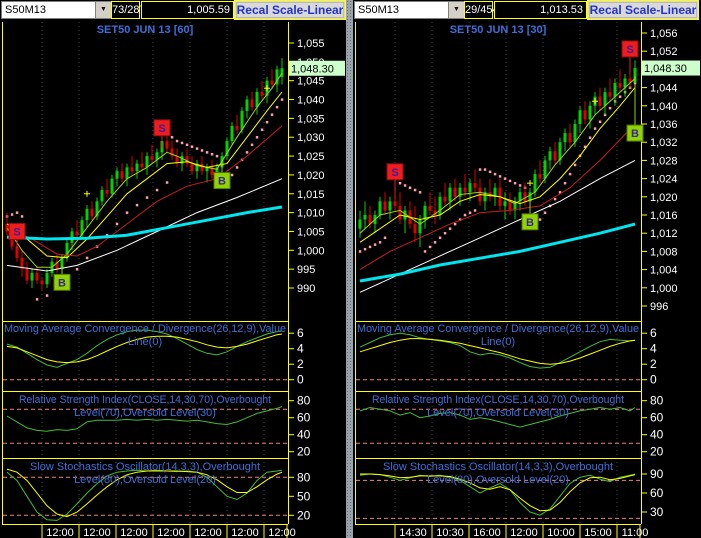 This screenshot has height=538, width=701. Describe the element at coordinates (657, 474) in the screenshot. I see `svg-text: 90` at that location.